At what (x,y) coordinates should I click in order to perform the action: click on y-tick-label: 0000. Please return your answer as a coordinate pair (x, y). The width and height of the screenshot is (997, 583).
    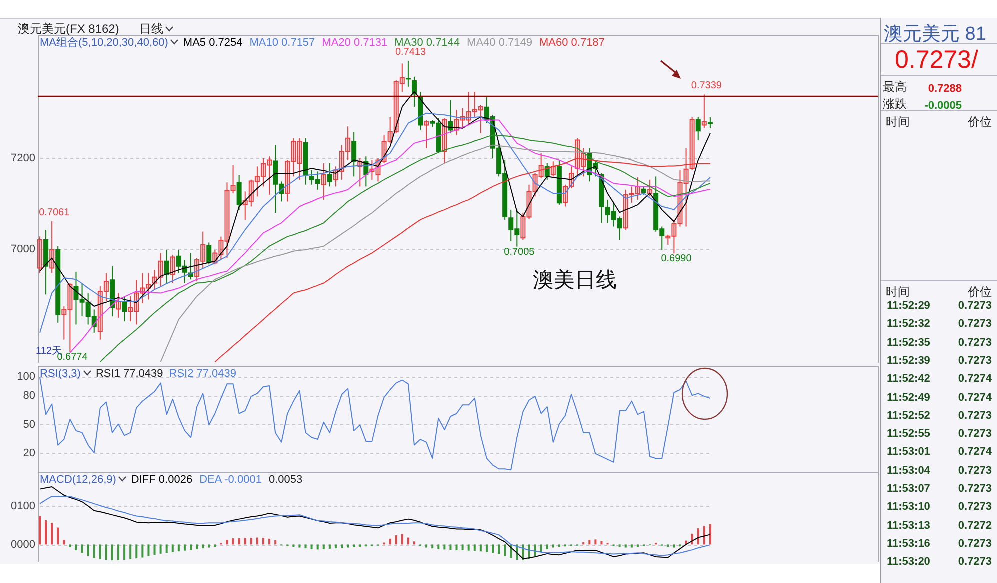
    Looking at the image, I should click on (23, 545).